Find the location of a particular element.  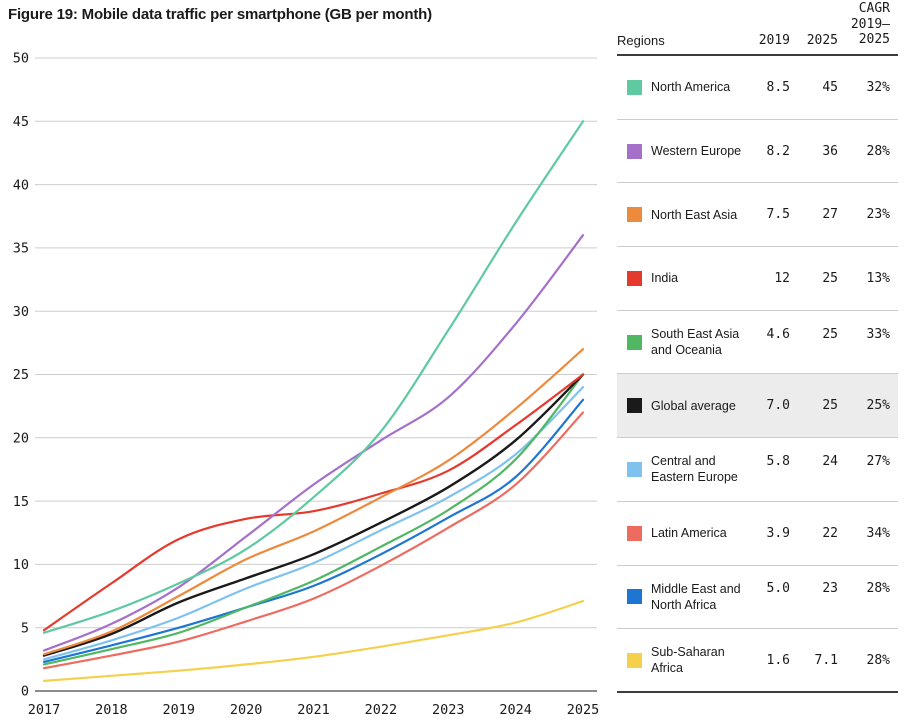

y-tick-label: 0 is located at coordinates (25, 692).